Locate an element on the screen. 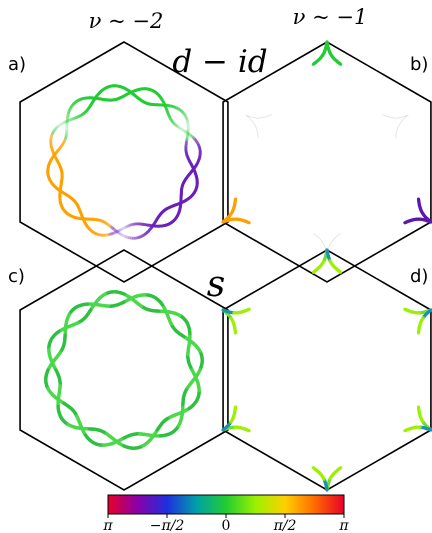  colorbar is located at coordinates (226, 504).